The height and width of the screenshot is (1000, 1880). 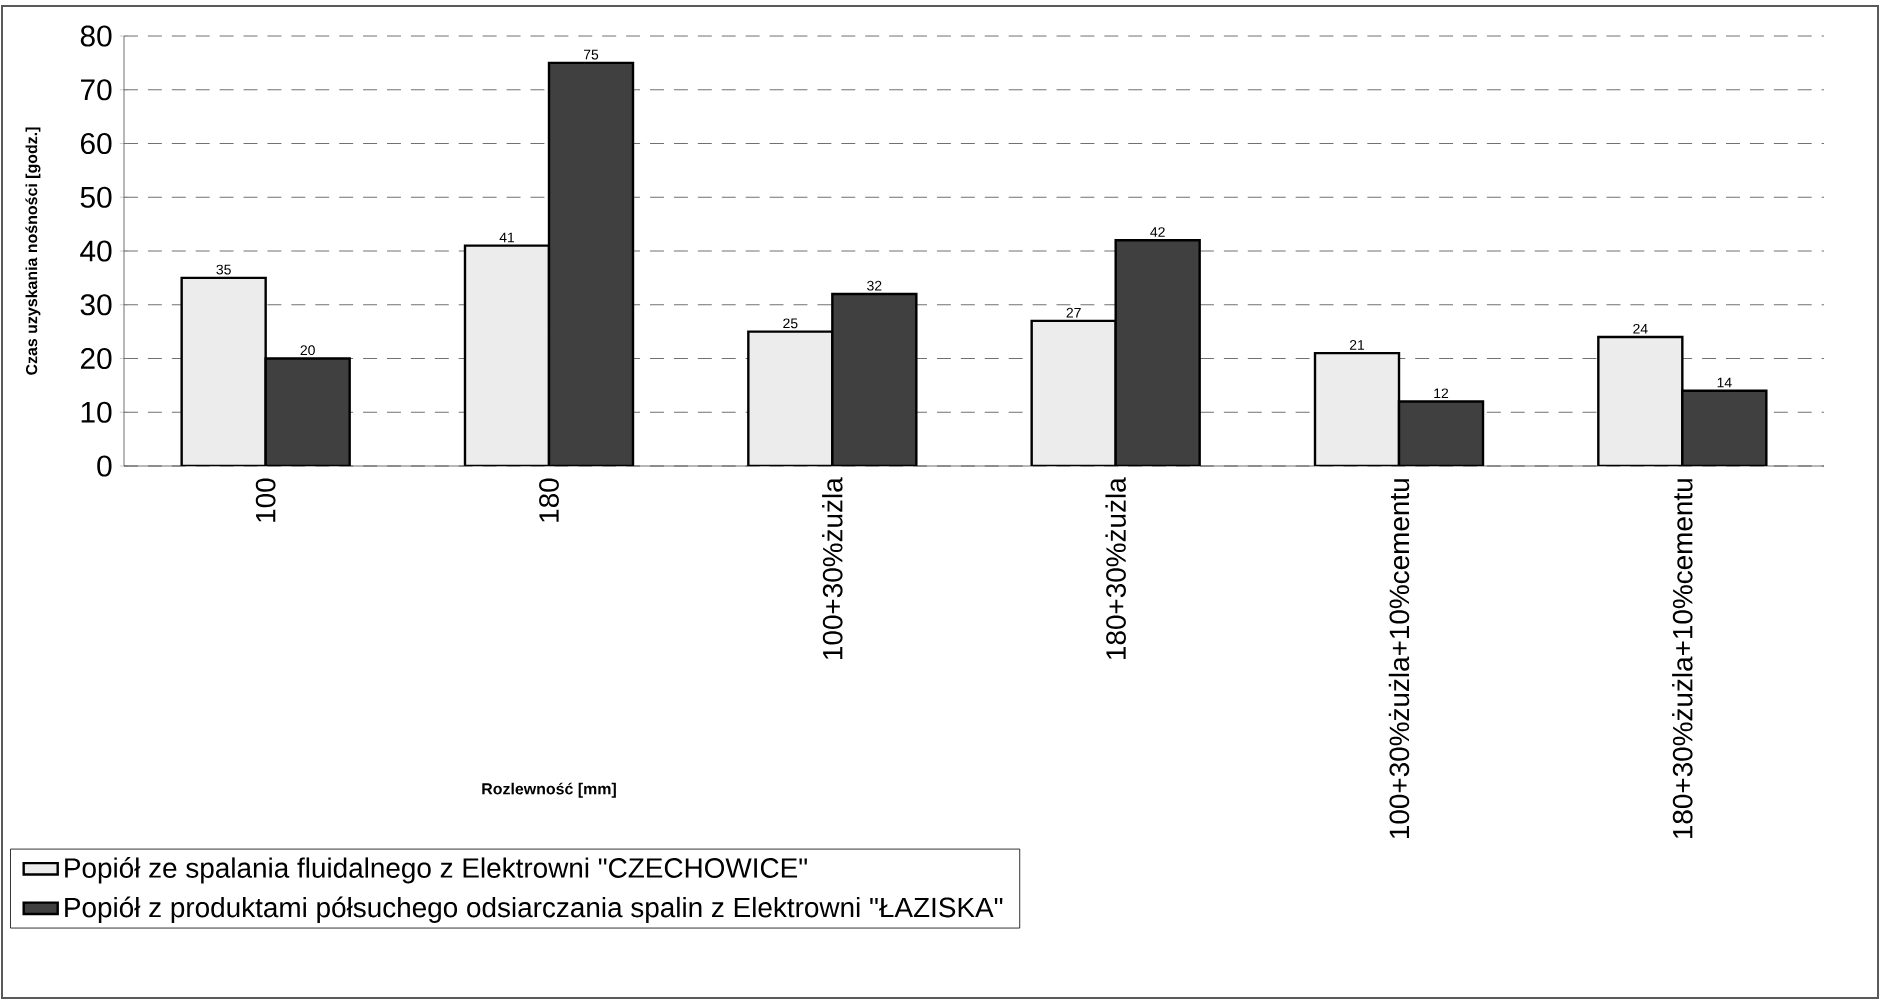 What do you see at coordinates (265, 500) in the screenshot?
I see `x-tick-label: 100` at bounding box center [265, 500].